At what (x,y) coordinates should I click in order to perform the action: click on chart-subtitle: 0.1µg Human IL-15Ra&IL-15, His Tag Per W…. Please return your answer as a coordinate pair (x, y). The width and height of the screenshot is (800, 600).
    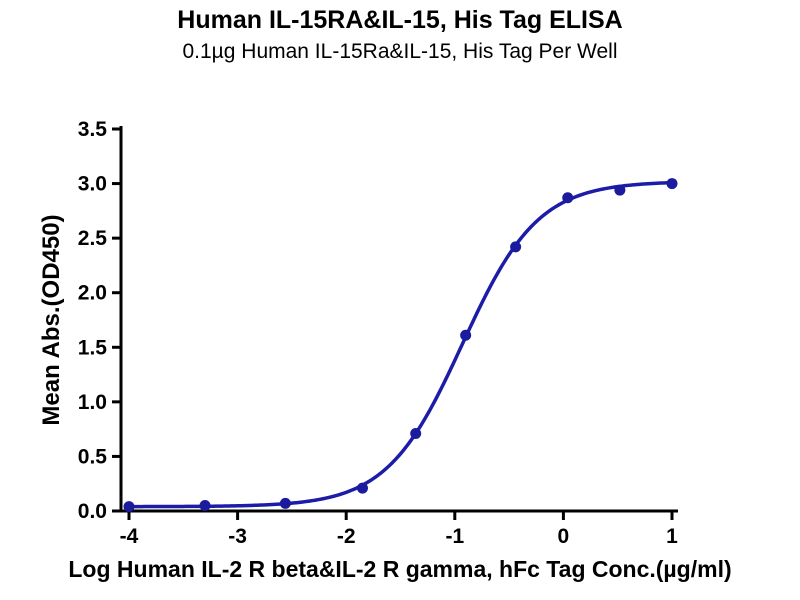
    Looking at the image, I should click on (400, 51).